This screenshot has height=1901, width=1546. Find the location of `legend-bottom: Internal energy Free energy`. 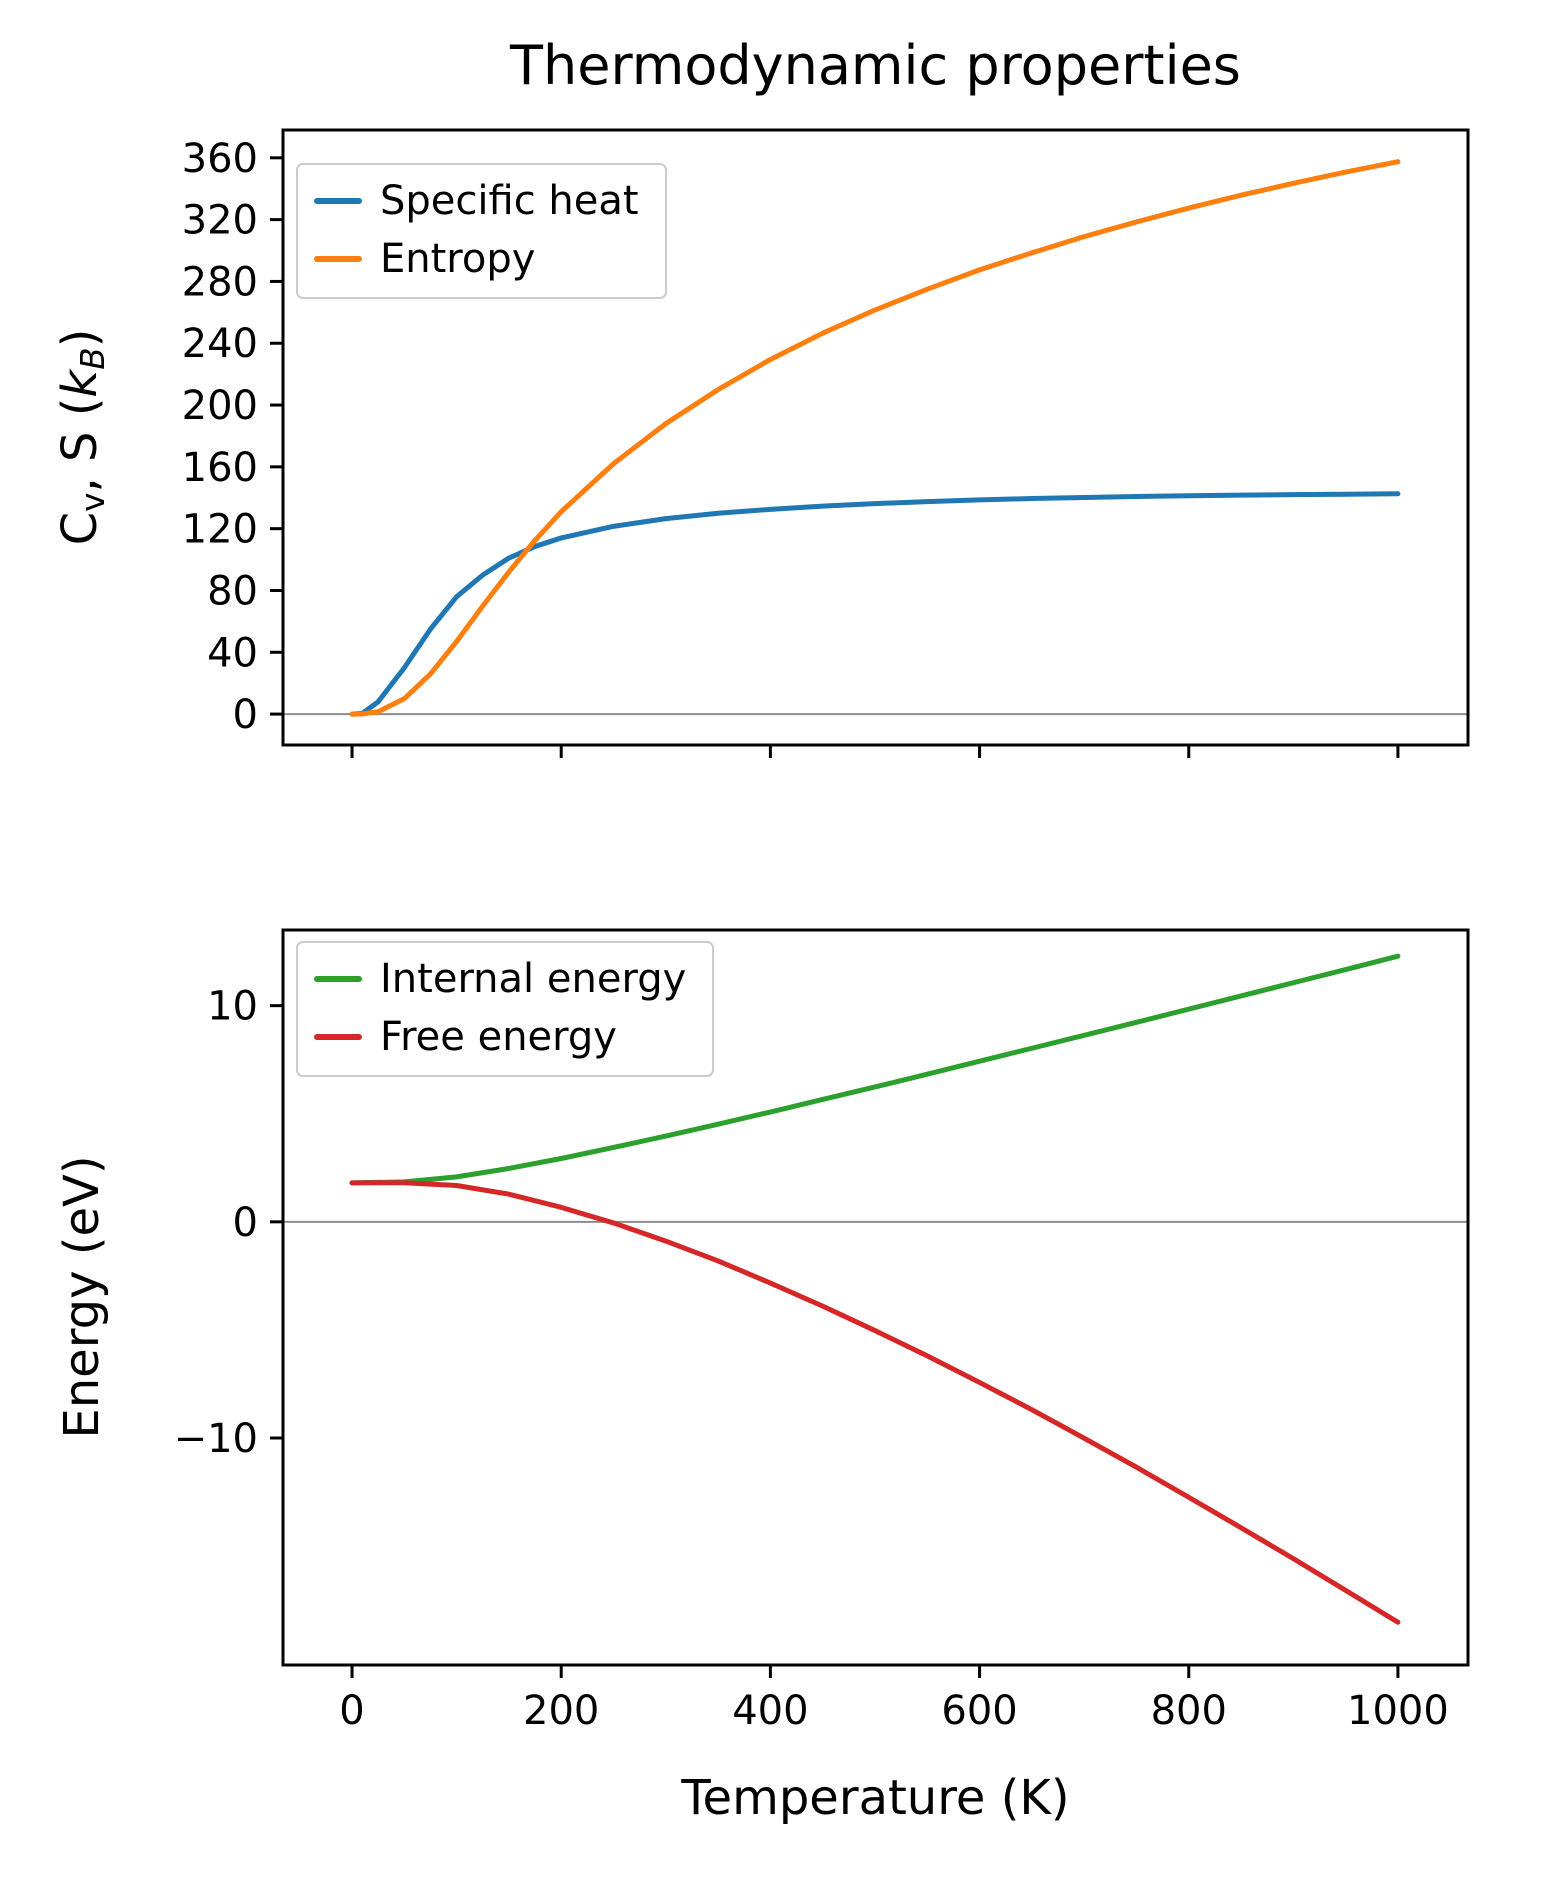

legend-bottom: Internal energy Free energy is located at coordinates (505, 1009).